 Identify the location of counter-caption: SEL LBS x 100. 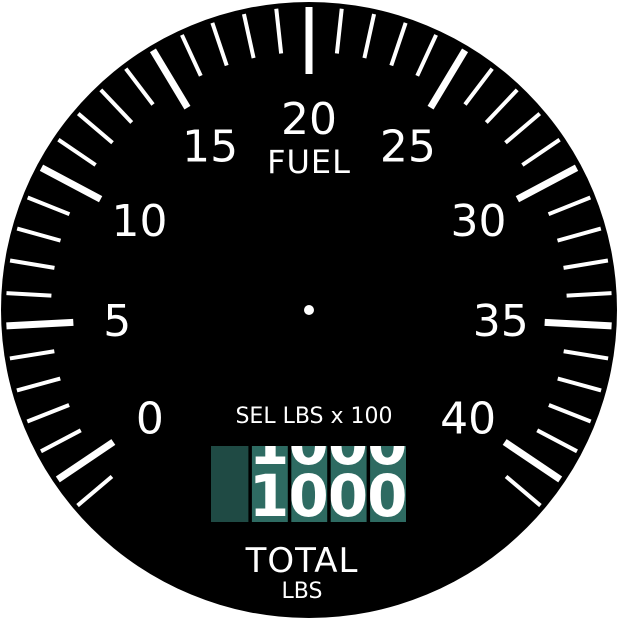
(313, 416).